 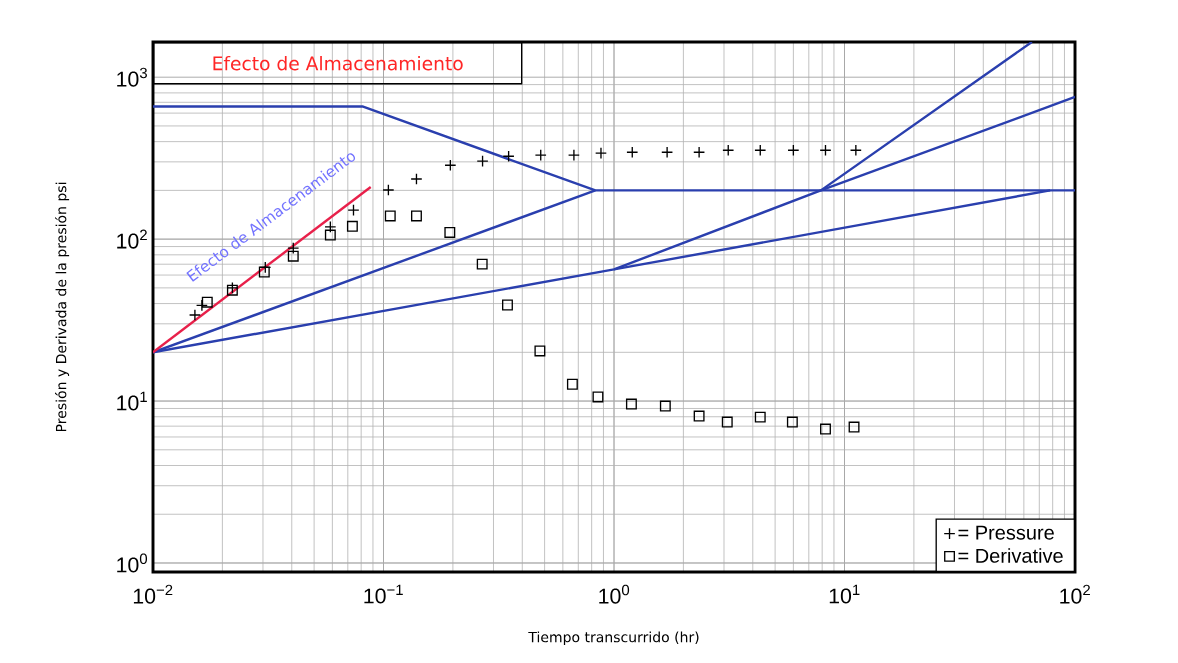 I want to click on x-tick-label: 10$^{−2}$, so click(x=153, y=594).